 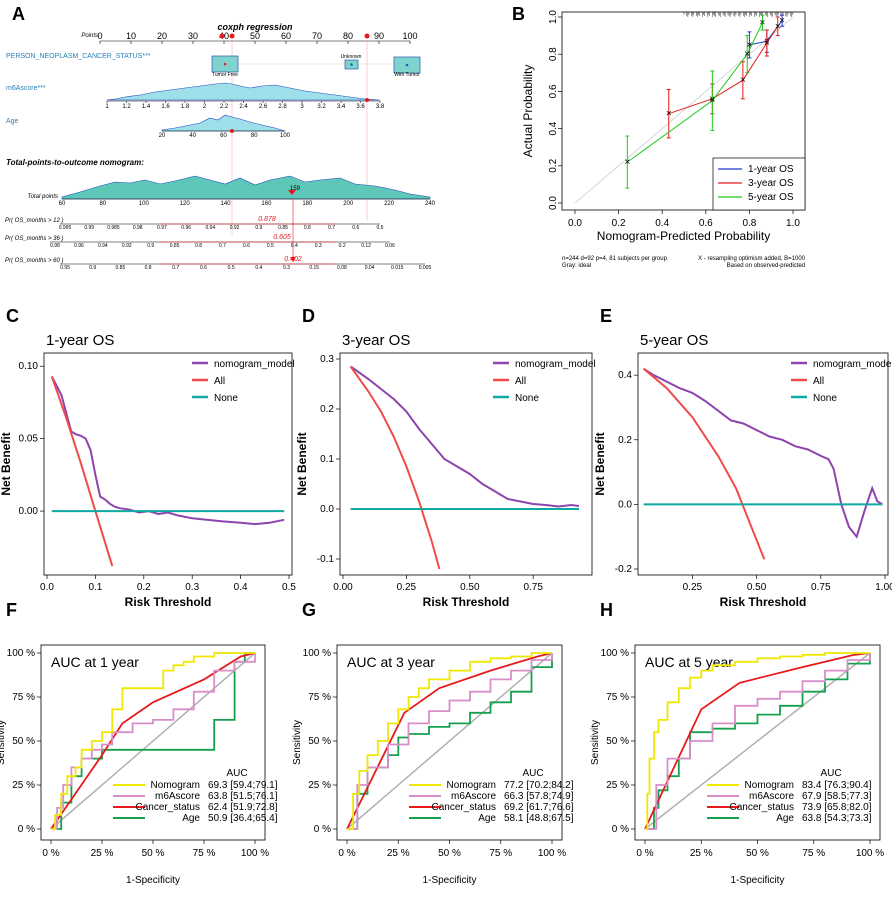 I want to click on outcome-tick-label: 0.6, so click(x=246, y=246).